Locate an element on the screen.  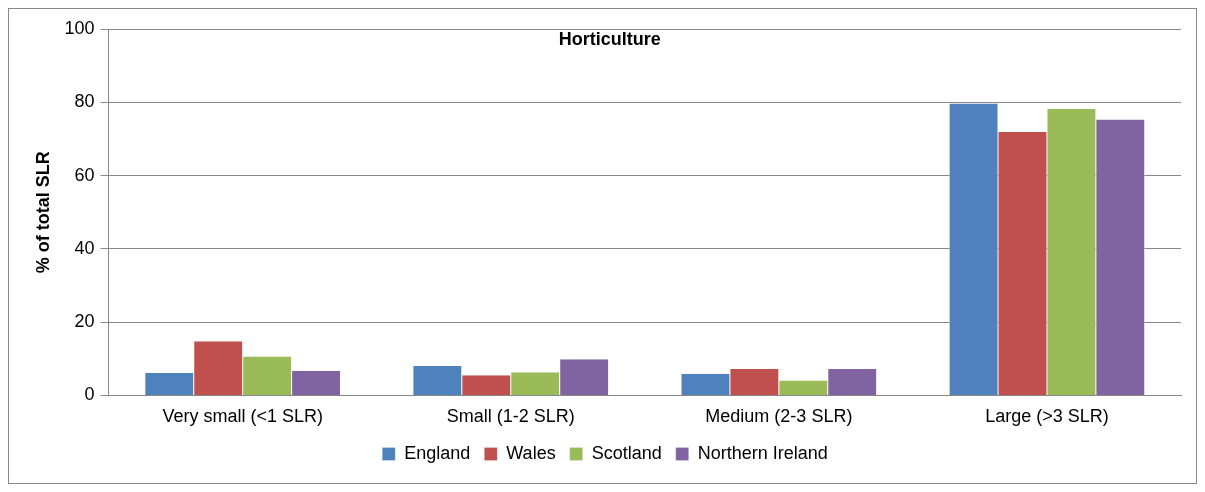
y-tick-label: 0 is located at coordinates (89, 394).